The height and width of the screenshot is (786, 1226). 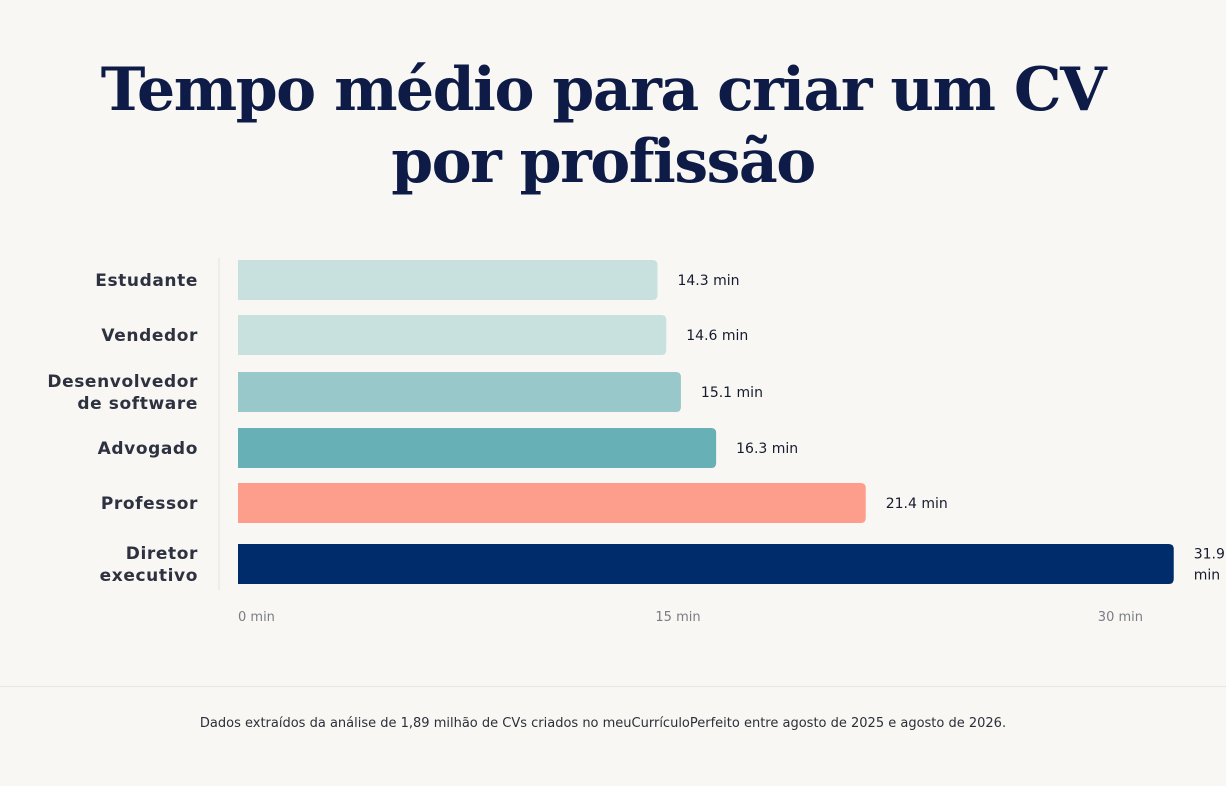 What do you see at coordinates (917, 504) in the screenshot?
I see `value-label: 21.4 min` at bounding box center [917, 504].